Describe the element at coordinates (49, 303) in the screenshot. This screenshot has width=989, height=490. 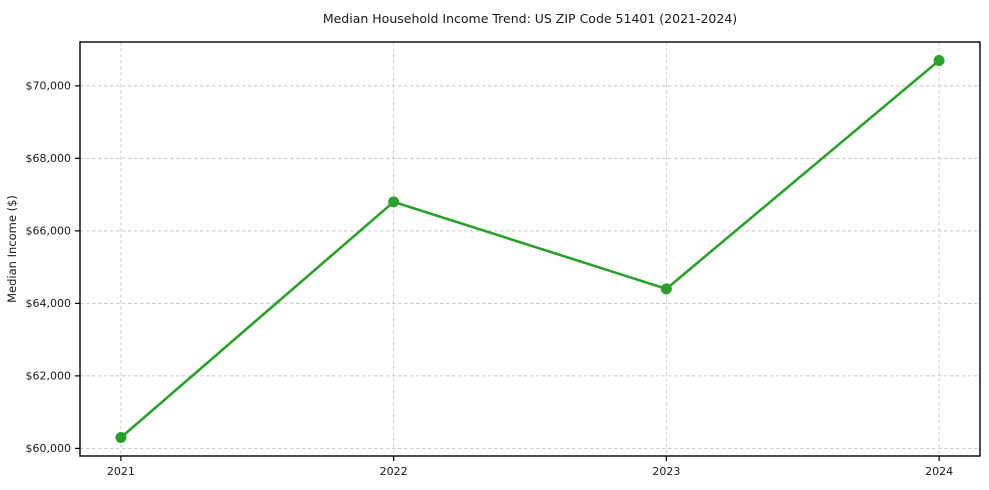
I see `y-tick-label: $64,000` at that location.